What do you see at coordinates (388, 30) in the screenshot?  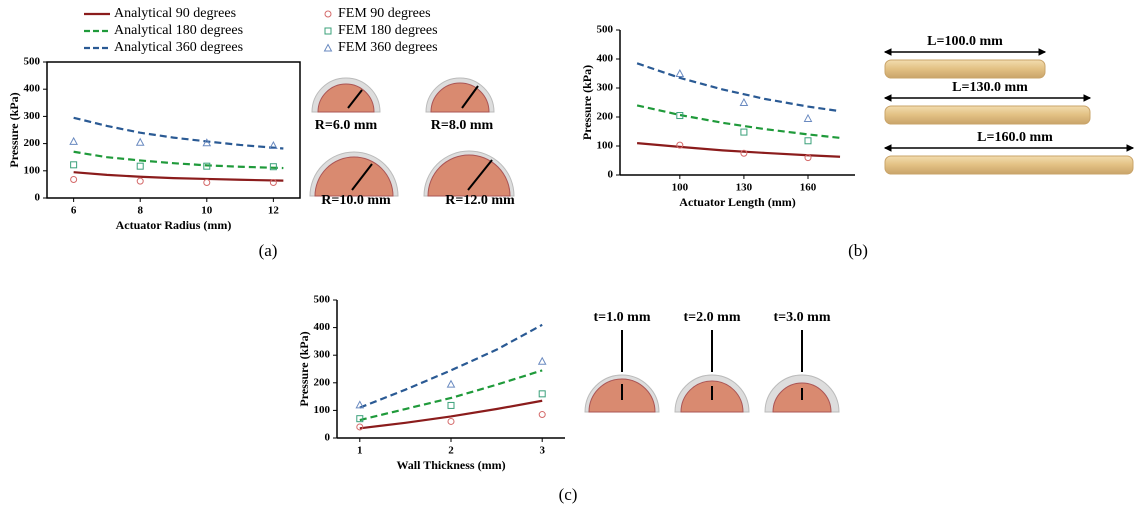 I see `legend-label: FEM 180 degrees` at bounding box center [388, 30].